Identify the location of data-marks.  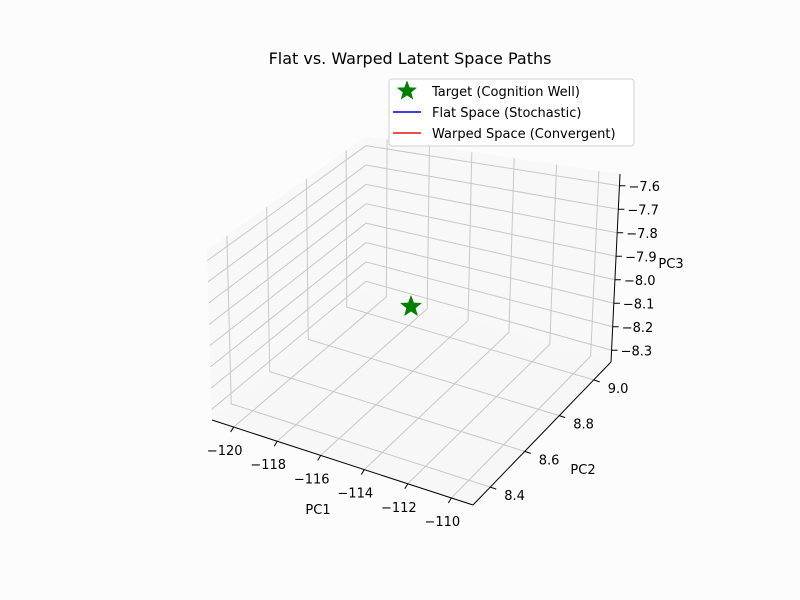
(411, 305).